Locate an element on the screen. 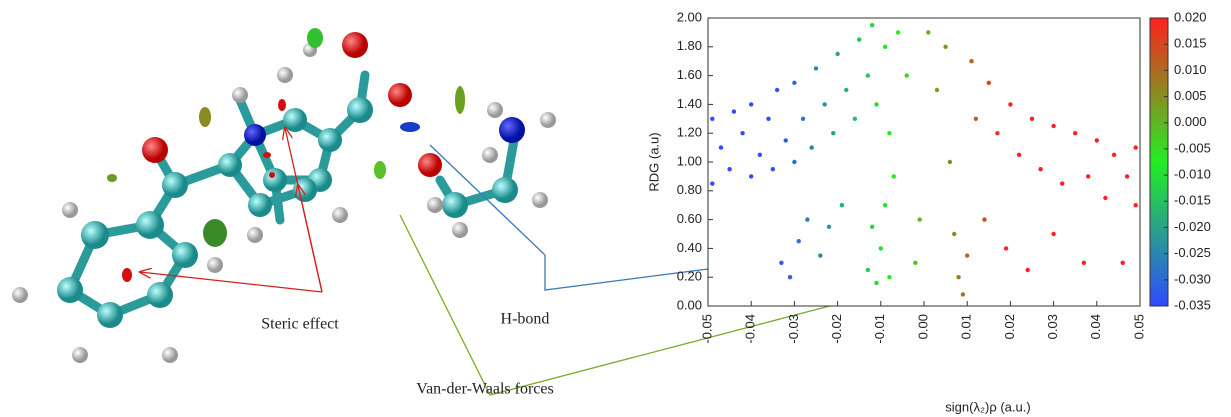  x-tick-label: -0.04 is located at coordinates (750, 329).